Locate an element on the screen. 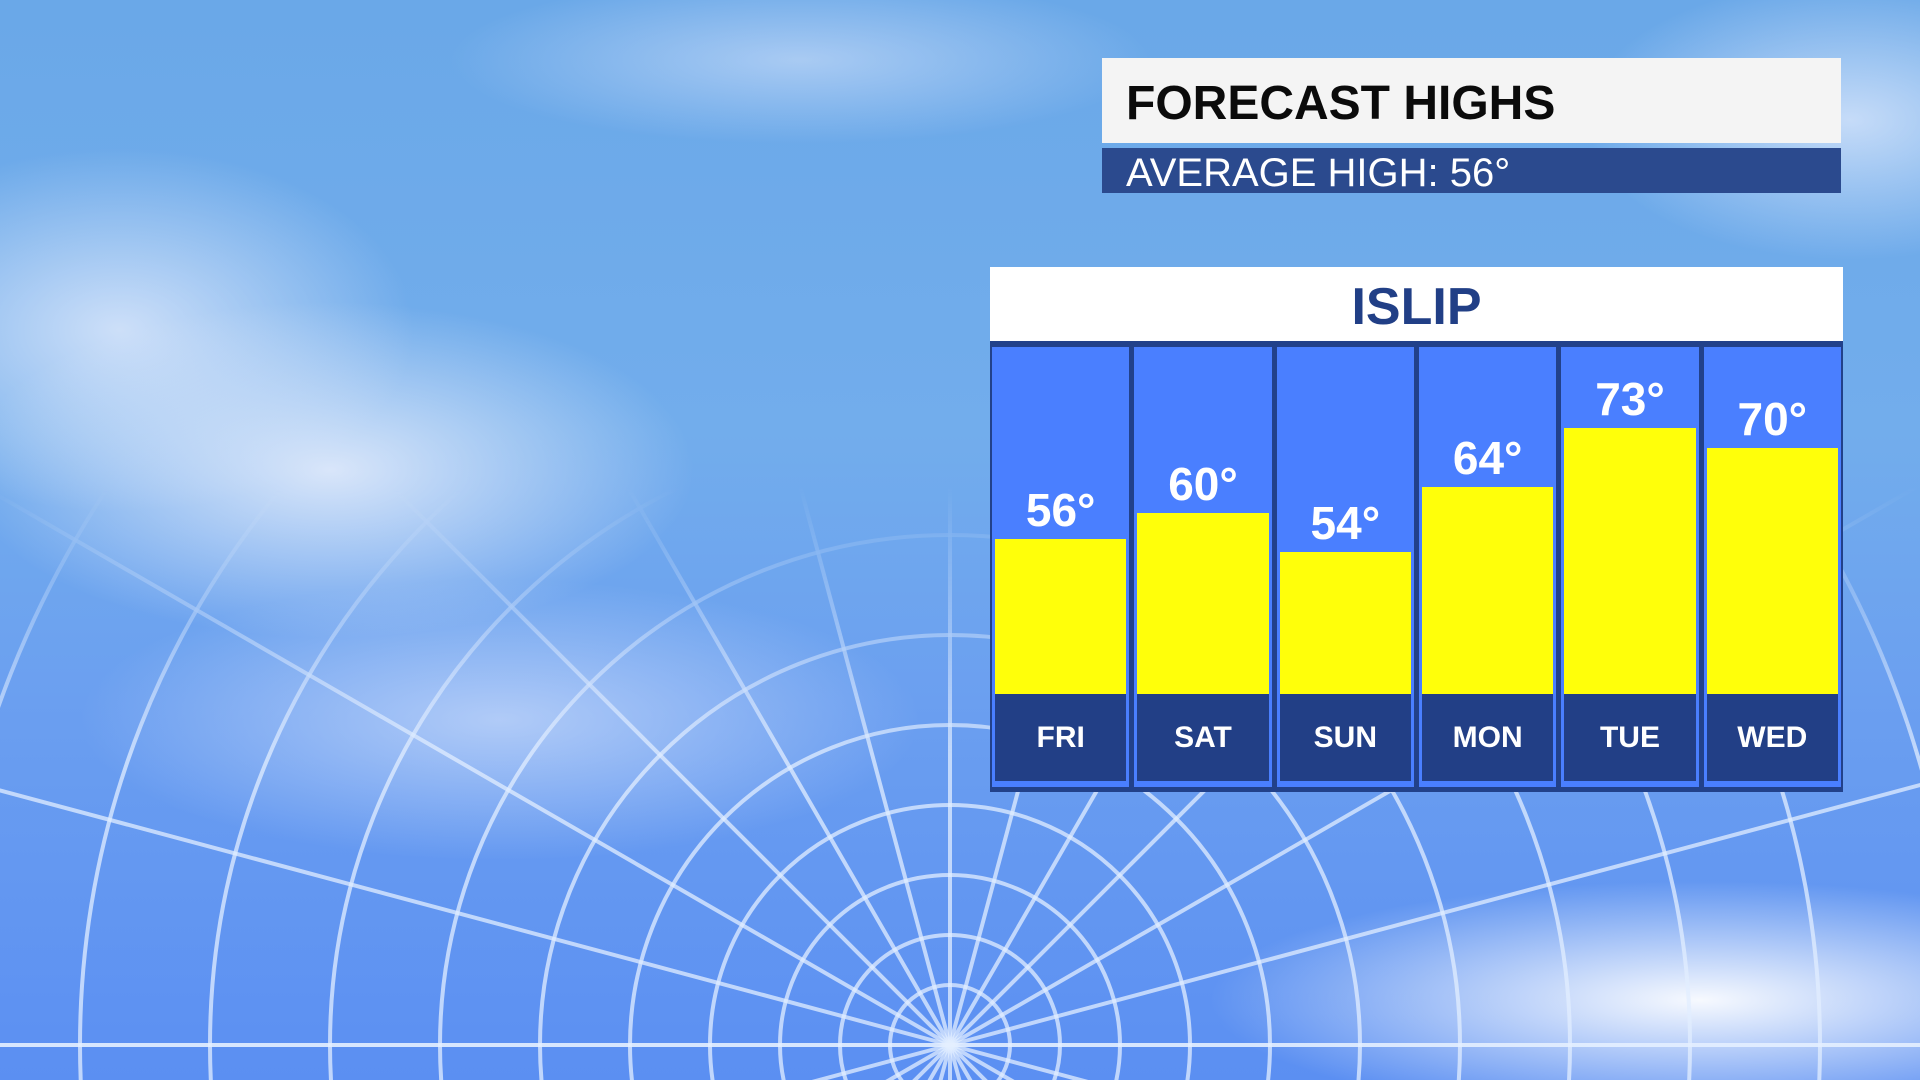 The width and height of the screenshot is (1920, 1080). day-label: MON is located at coordinates (1487, 737).